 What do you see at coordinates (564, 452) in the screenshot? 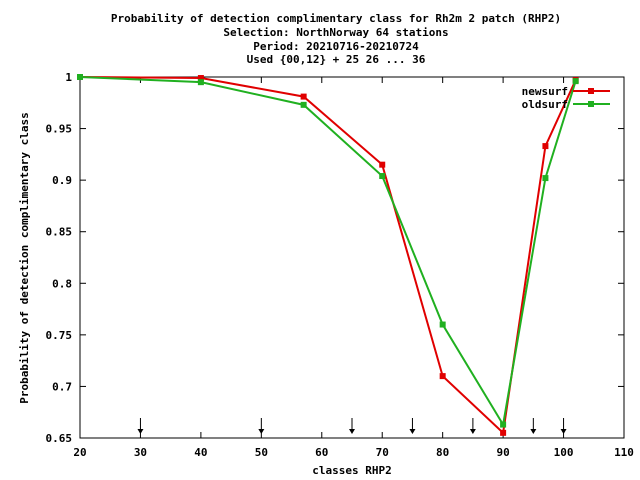
I see `x-tick-label: 100` at bounding box center [564, 452].